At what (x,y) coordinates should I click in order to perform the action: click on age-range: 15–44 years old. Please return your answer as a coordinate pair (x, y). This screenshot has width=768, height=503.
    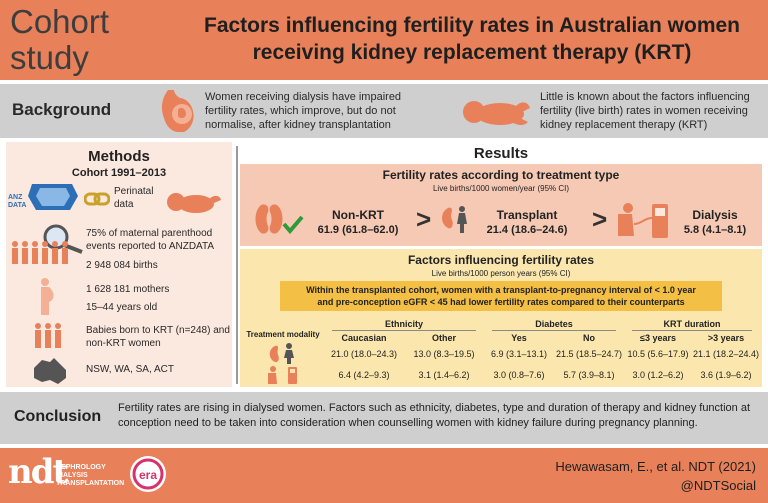
    Looking at the image, I should click on (122, 307).